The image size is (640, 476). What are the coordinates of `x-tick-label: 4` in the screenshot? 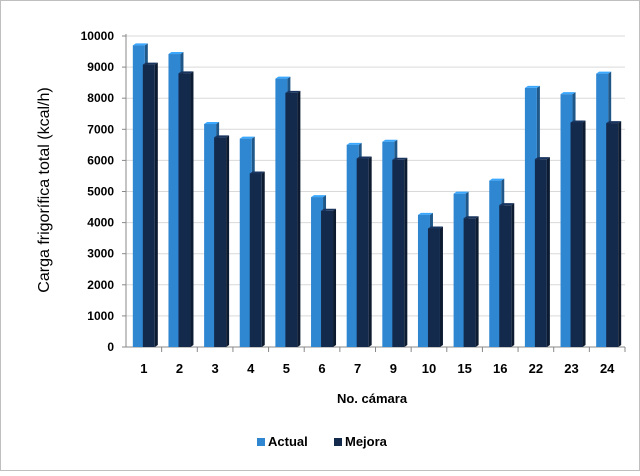 It's located at (251, 368).